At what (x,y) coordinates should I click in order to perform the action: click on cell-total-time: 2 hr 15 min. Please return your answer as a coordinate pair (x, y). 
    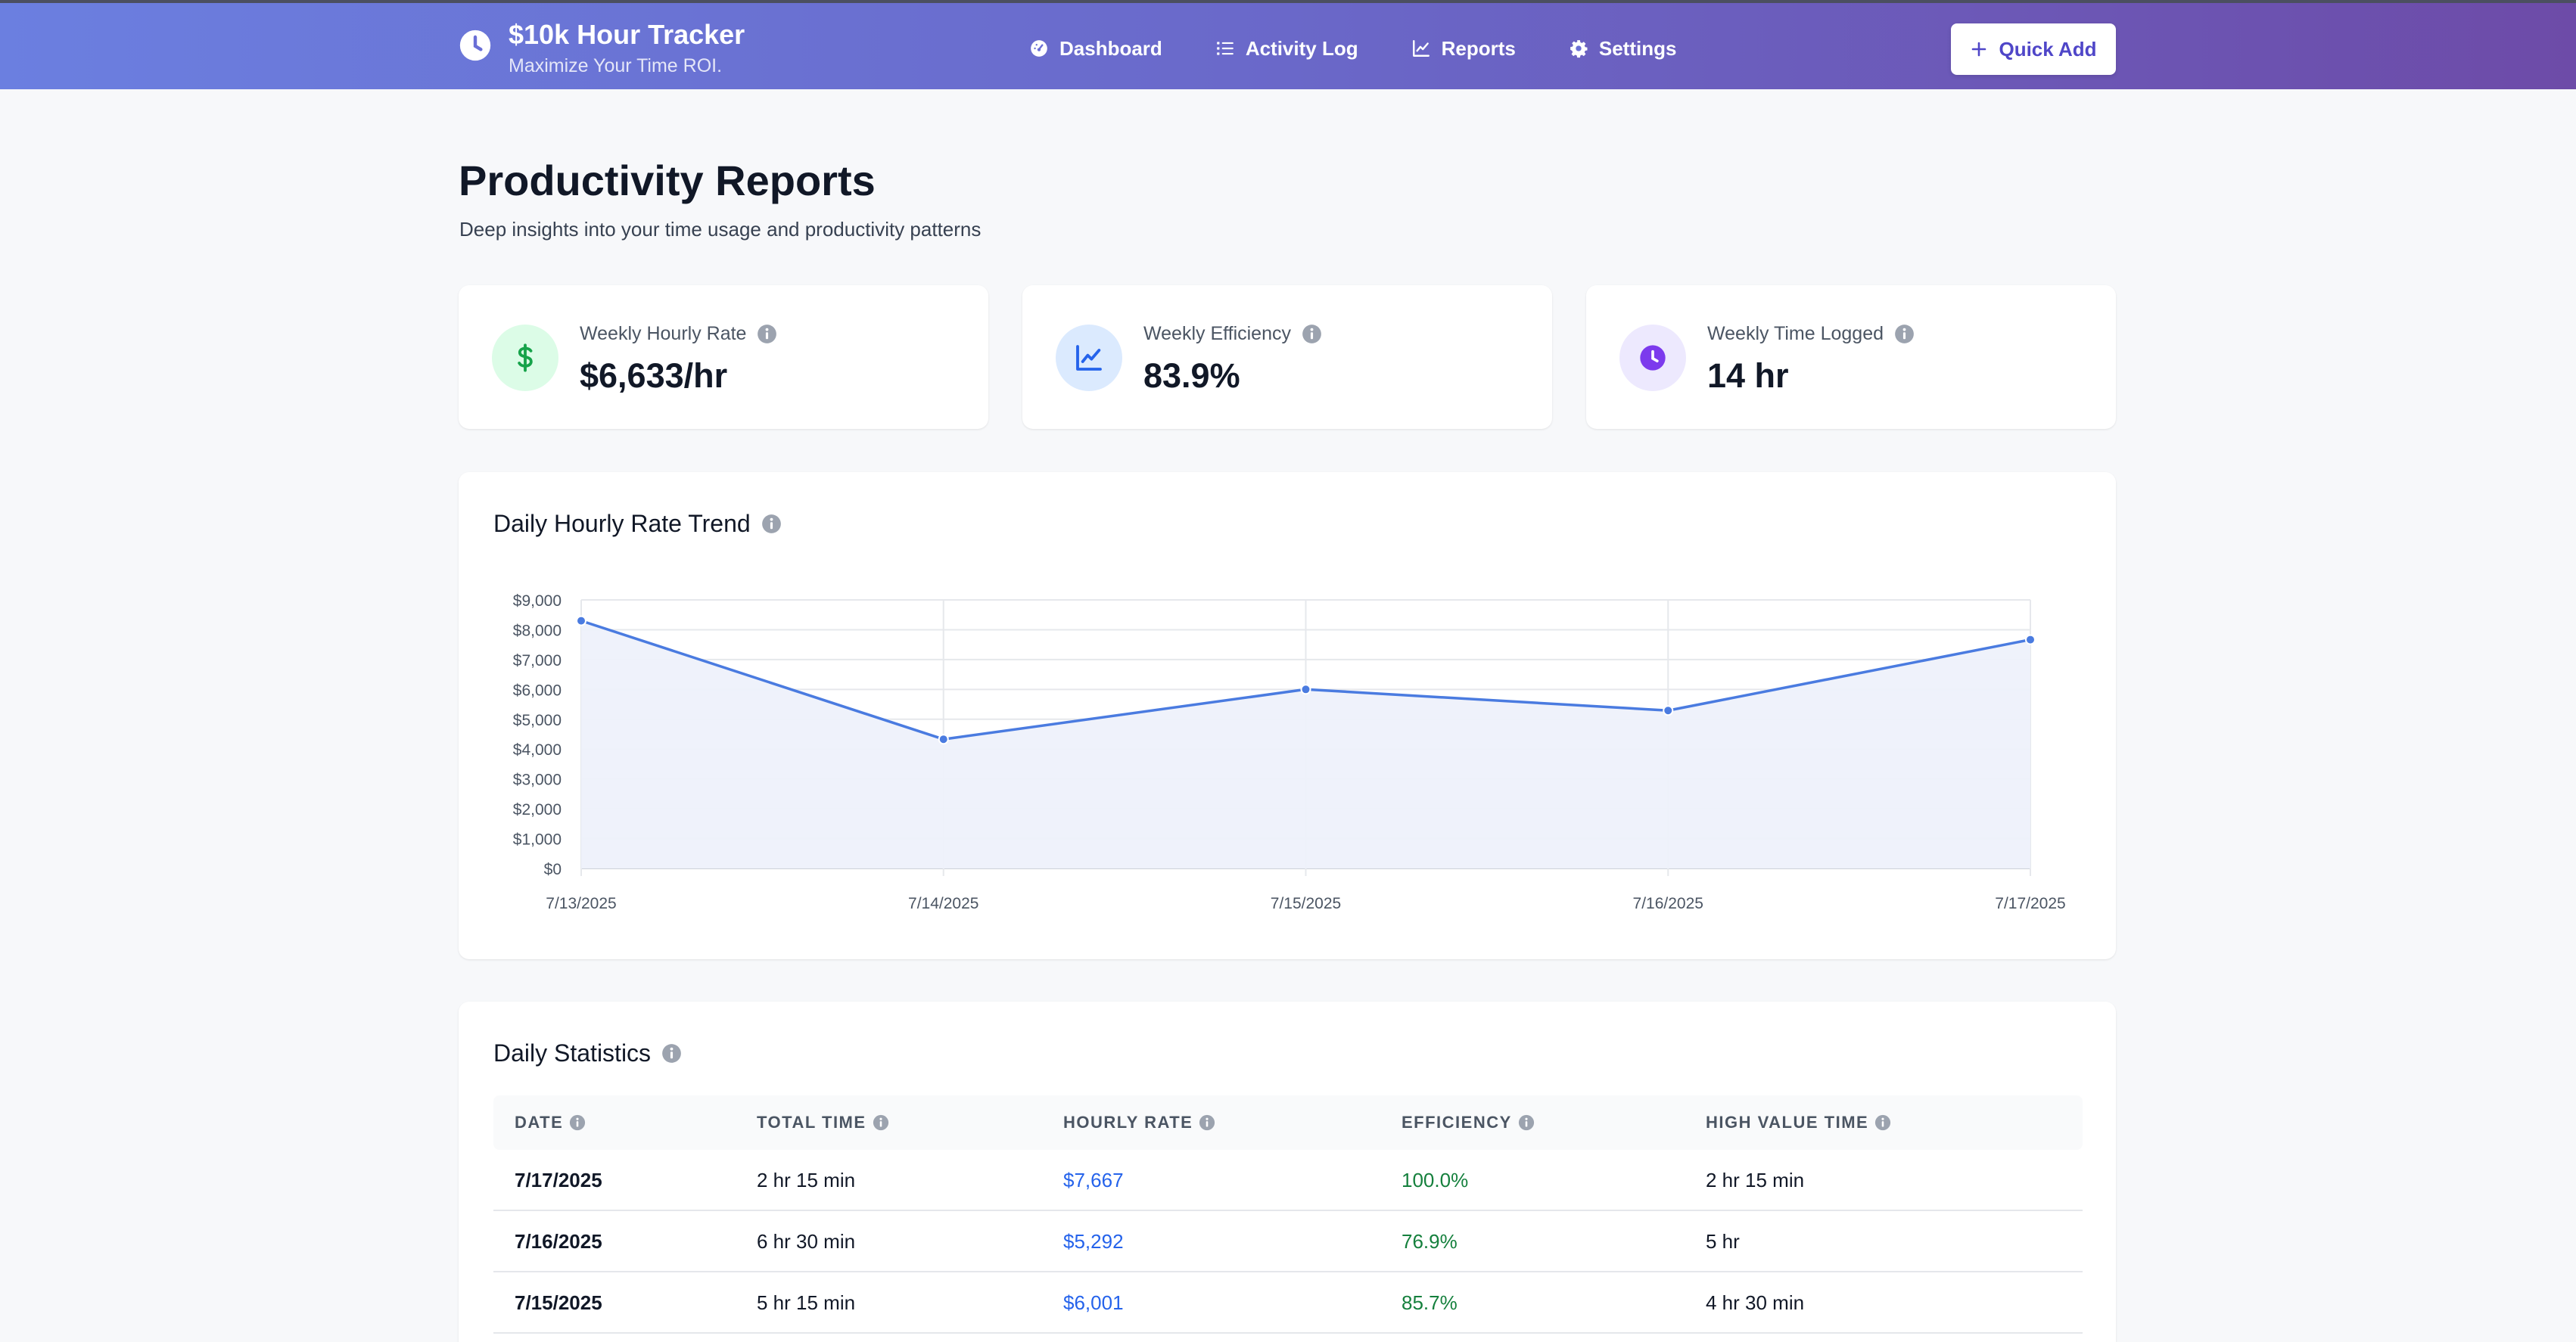
    Looking at the image, I should click on (807, 1180).